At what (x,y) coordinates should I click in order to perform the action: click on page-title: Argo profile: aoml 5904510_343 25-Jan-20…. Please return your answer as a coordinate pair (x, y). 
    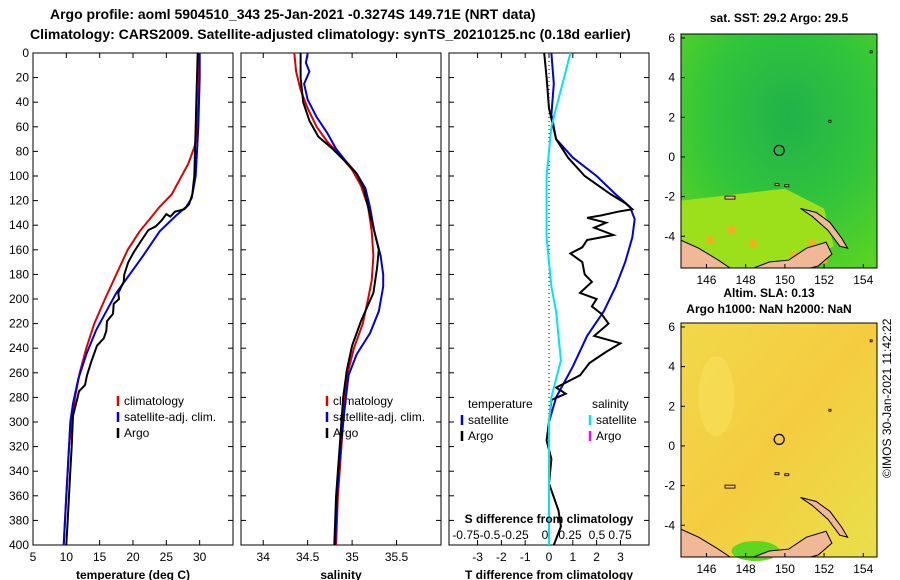
    Looking at the image, I should click on (293, 14).